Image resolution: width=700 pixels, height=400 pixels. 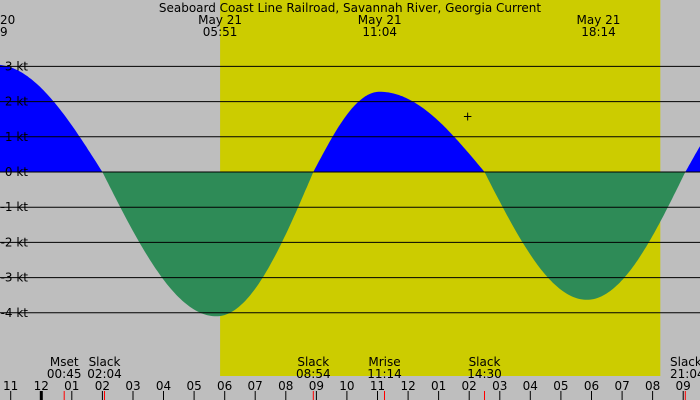 I want to click on marker-plus: +, so click(x=468, y=117).